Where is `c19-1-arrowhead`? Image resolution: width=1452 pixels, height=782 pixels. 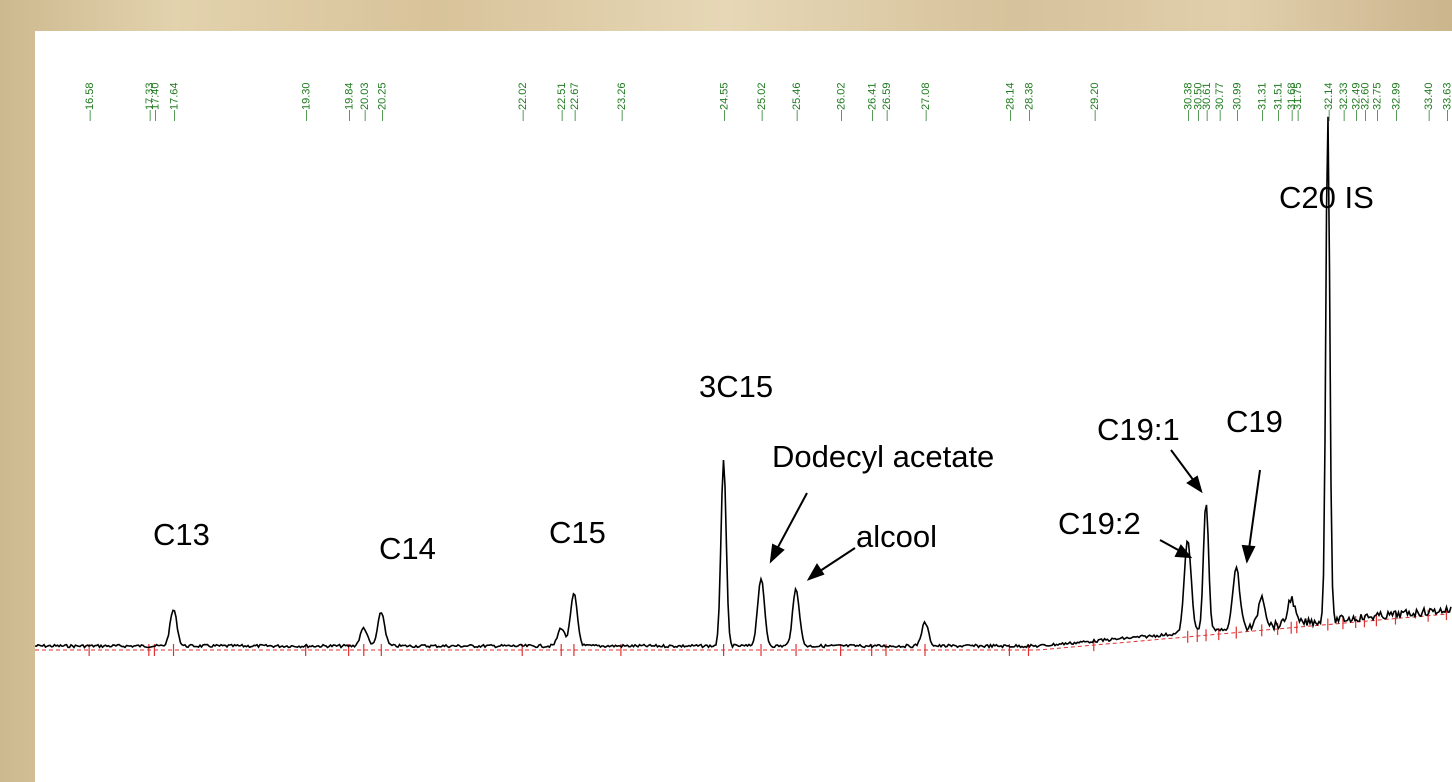
c19-1-arrowhead is located at coordinates (1194, 484).